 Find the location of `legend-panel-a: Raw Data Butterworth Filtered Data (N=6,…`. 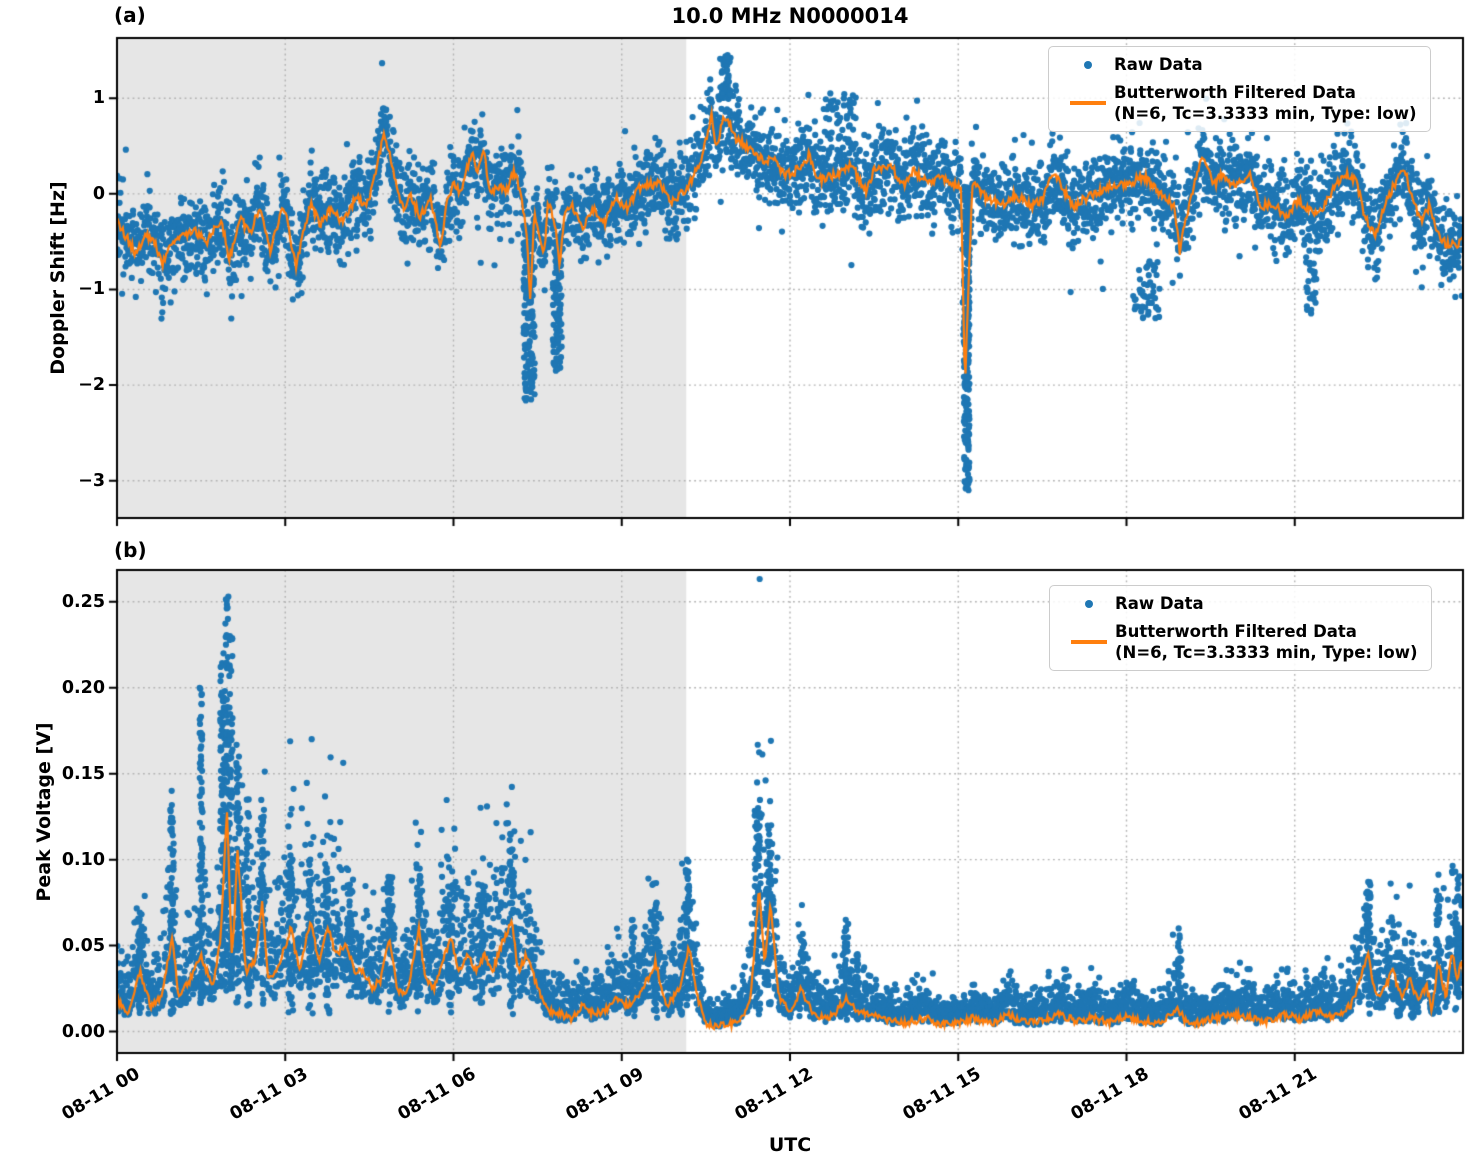

legend-panel-a: Raw Data Butterworth Filtered Data (N=6,… is located at coordinates (1239, 89).